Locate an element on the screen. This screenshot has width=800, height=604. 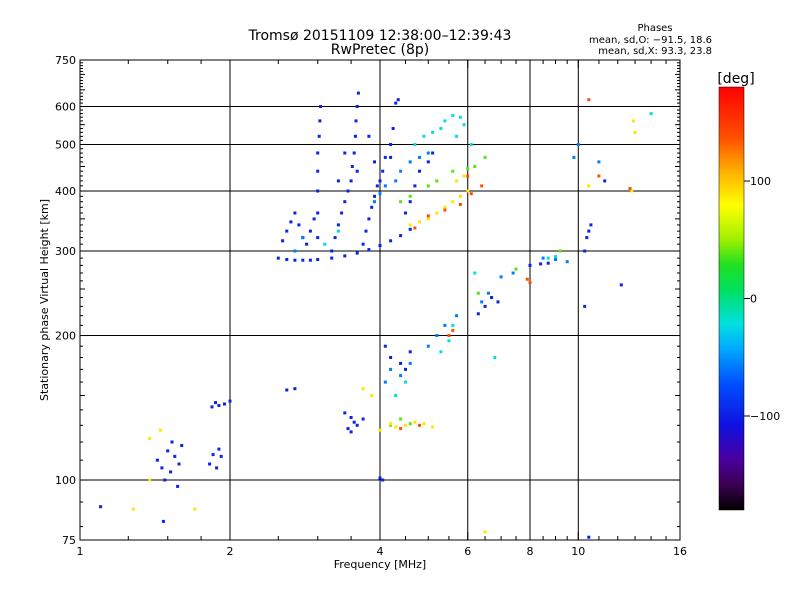
stats-line-o: mean, sd,O: −91.5, 18.6 is located at coordinates (650, 40).